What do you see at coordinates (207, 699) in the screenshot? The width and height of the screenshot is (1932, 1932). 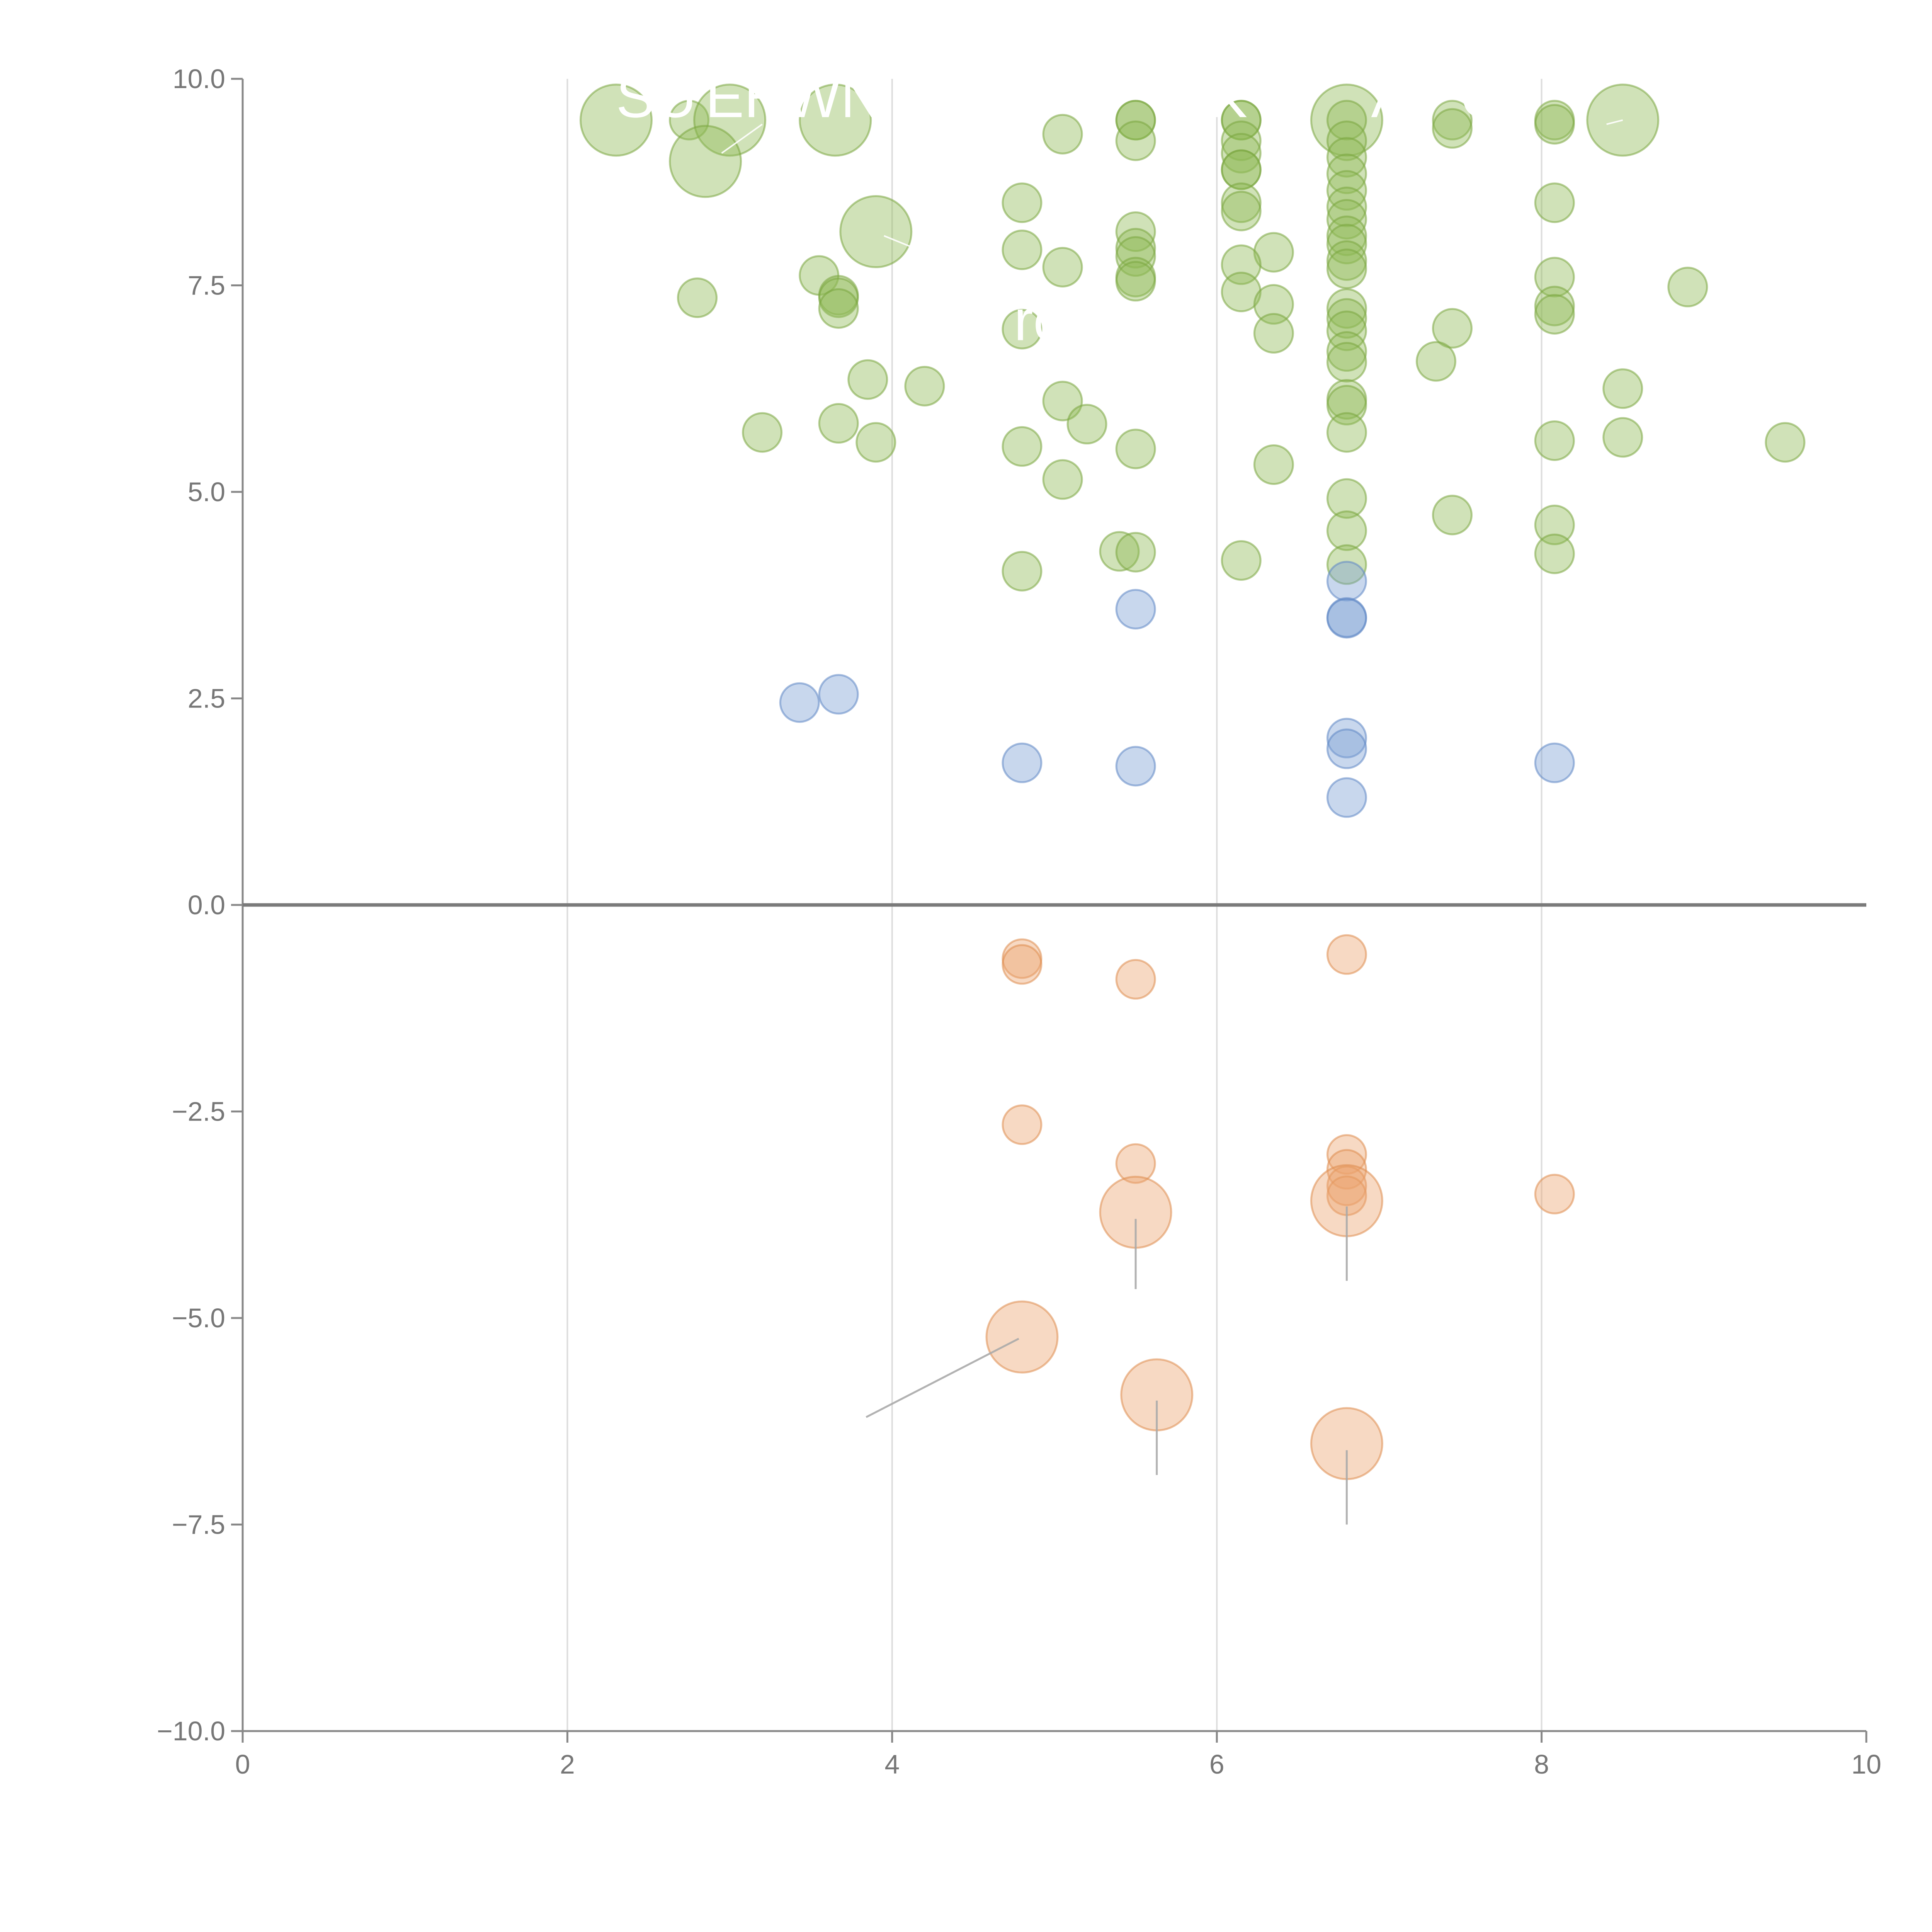 I see `y-tick-label: 2.5` at bounding box center [207, 699].